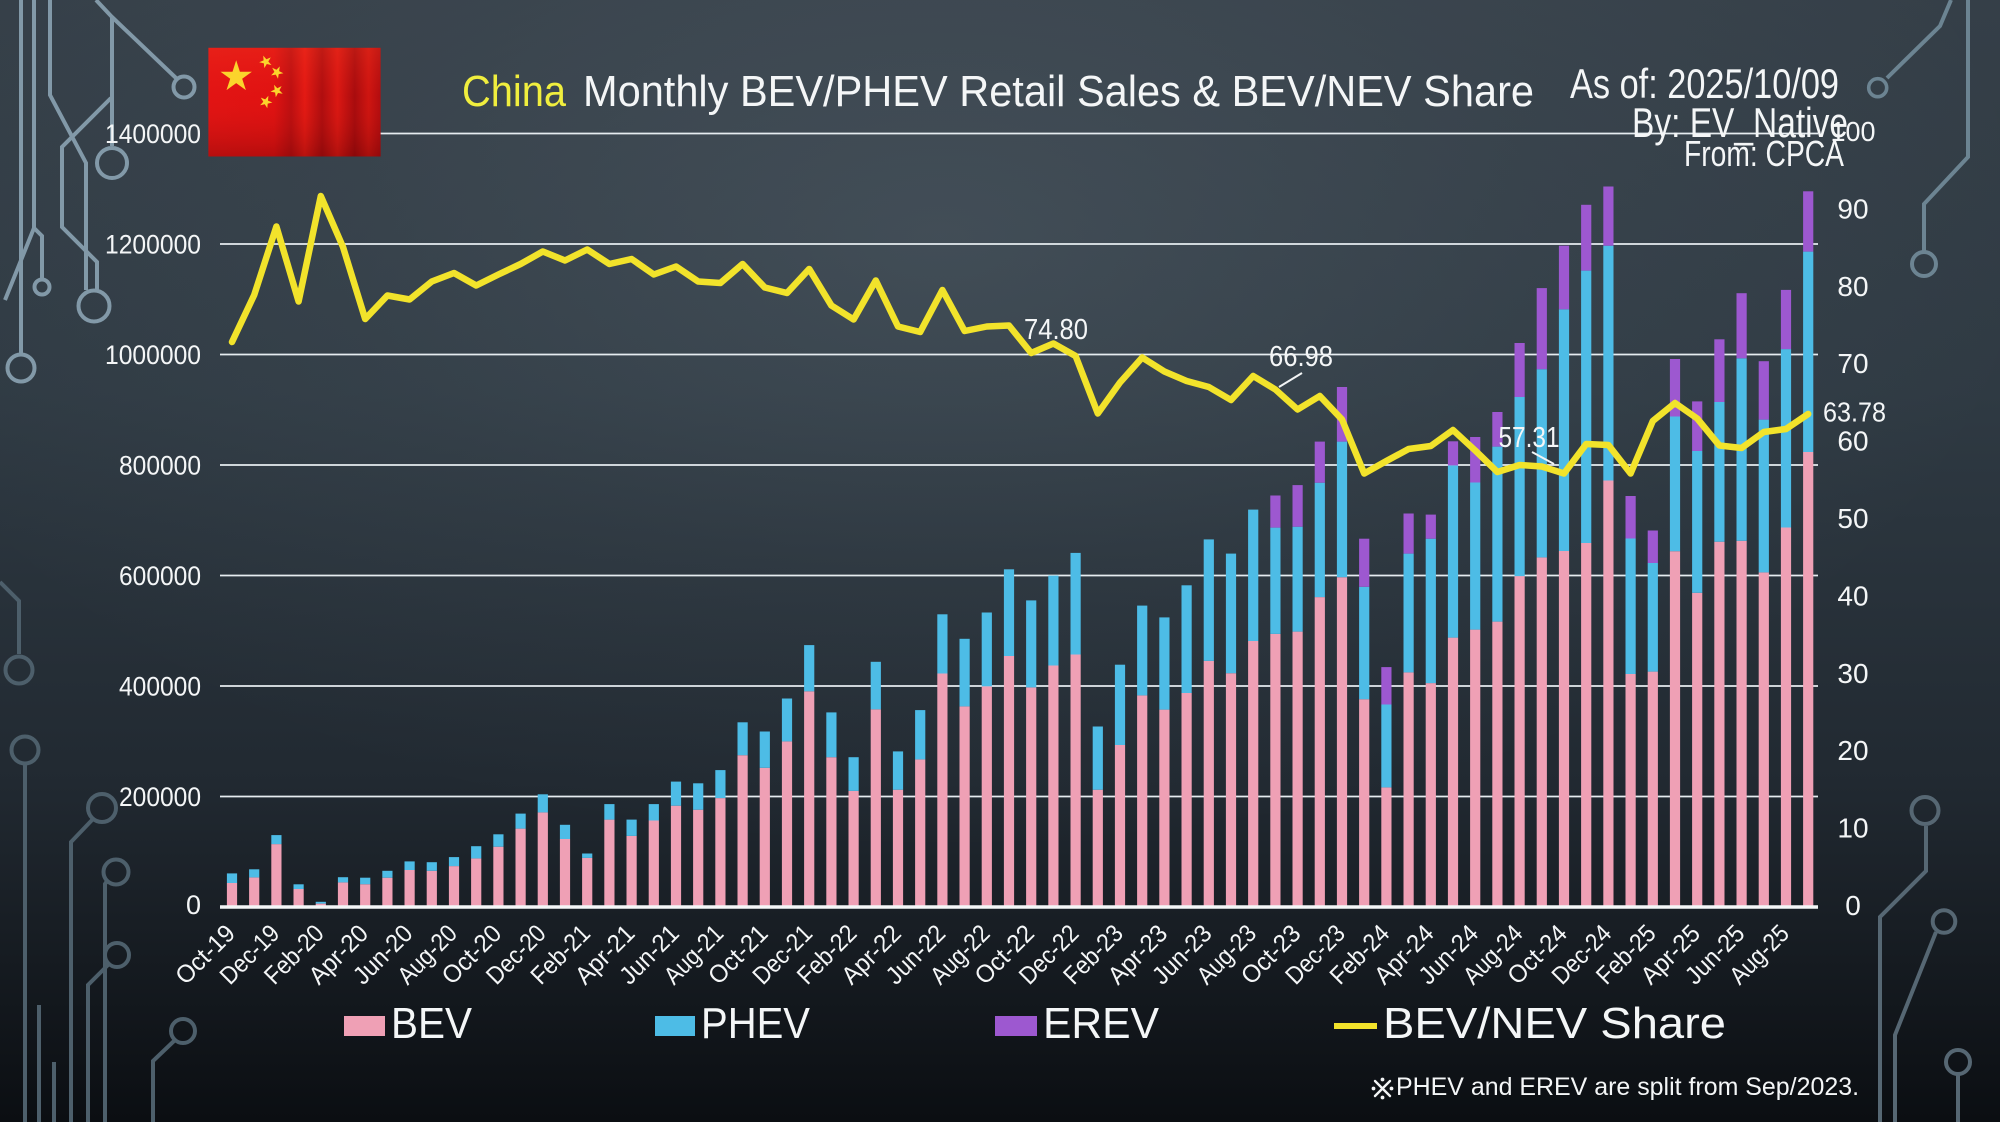  What do you see at coordinates (1056, 330) in the screenshot?
I see `svg-text: 74.80` at bounding box center [1056, 330].